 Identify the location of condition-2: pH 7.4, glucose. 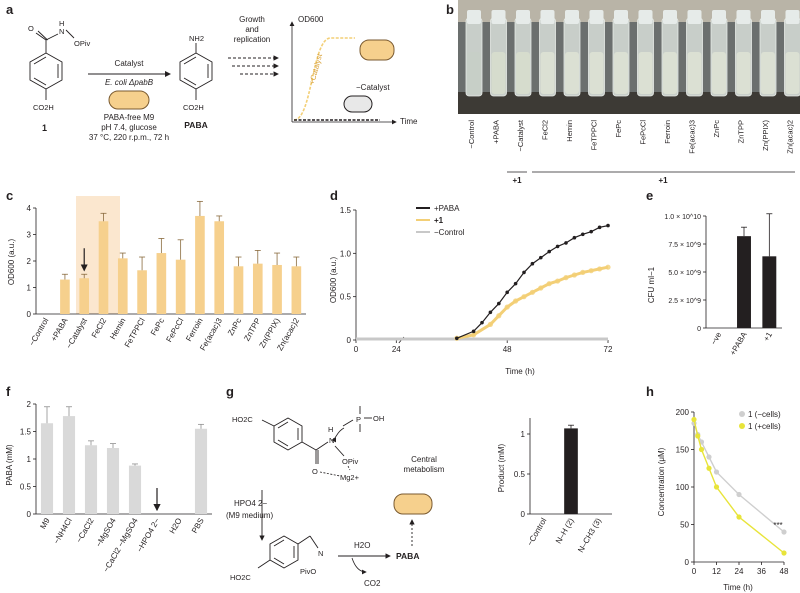
(129, 127).